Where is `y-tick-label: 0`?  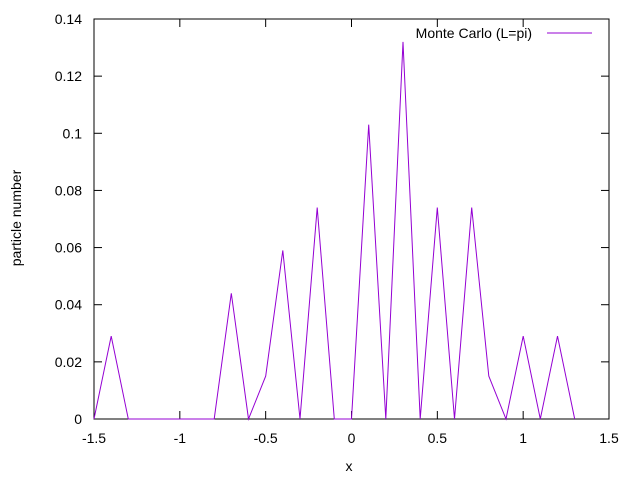
y-tick-label: 0 is located at coordinates (78, 419).